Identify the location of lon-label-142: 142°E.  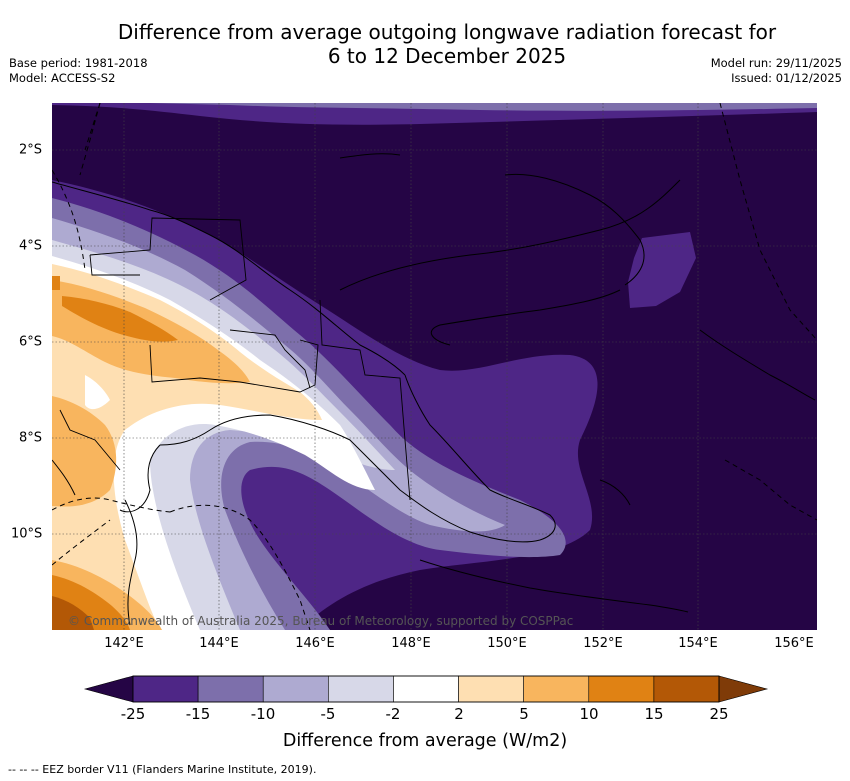
(124, 643).